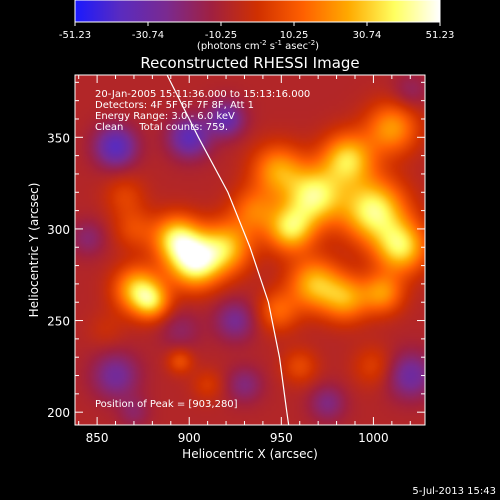 The width and height of the screenshot is (500, 500). What do you see at coordinates (58, 322) in the screenshot?
I see `y-tick-label: 250` at bounding box center [58, 322].